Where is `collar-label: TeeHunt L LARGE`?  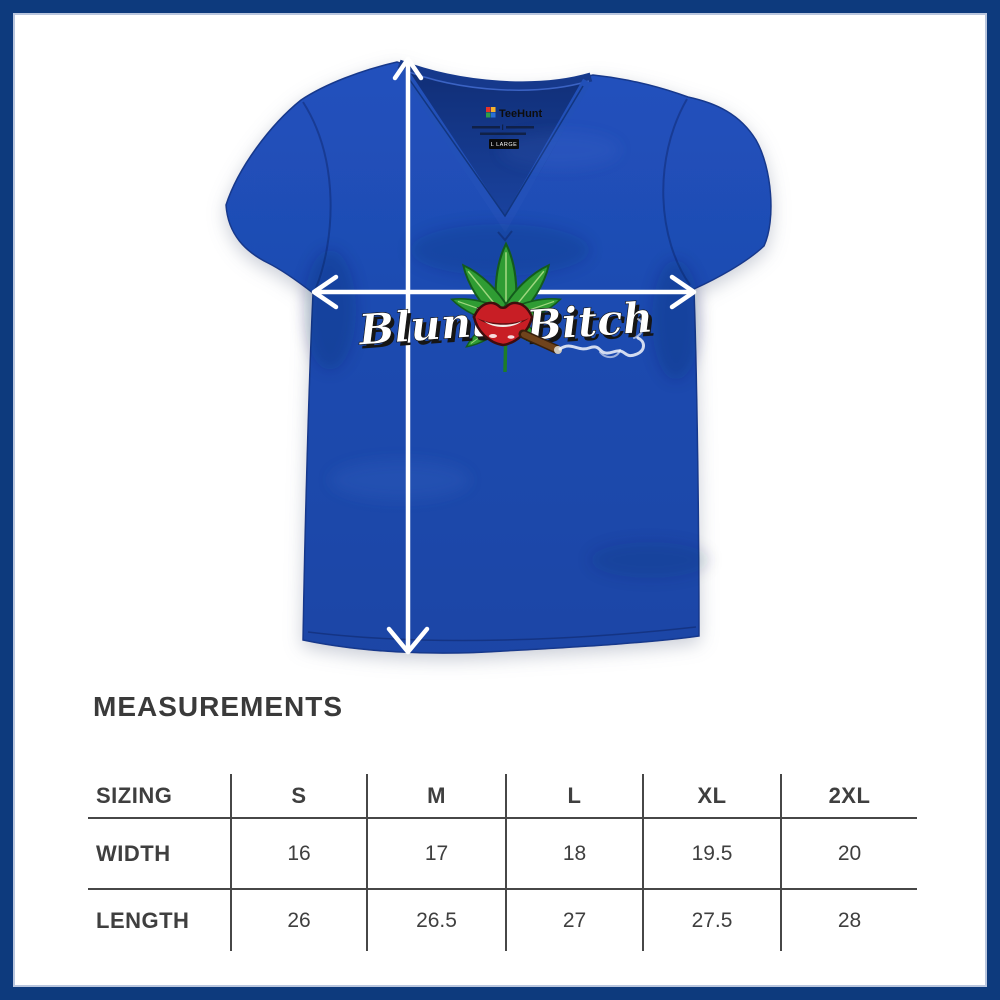
collar-label: TeeHunt L LARGE is located at coordinates (507, 128).